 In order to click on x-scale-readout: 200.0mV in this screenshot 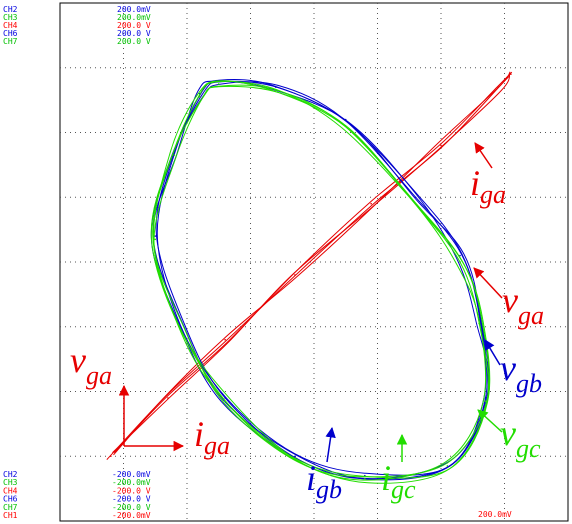, I will do `click(495, 514)`.